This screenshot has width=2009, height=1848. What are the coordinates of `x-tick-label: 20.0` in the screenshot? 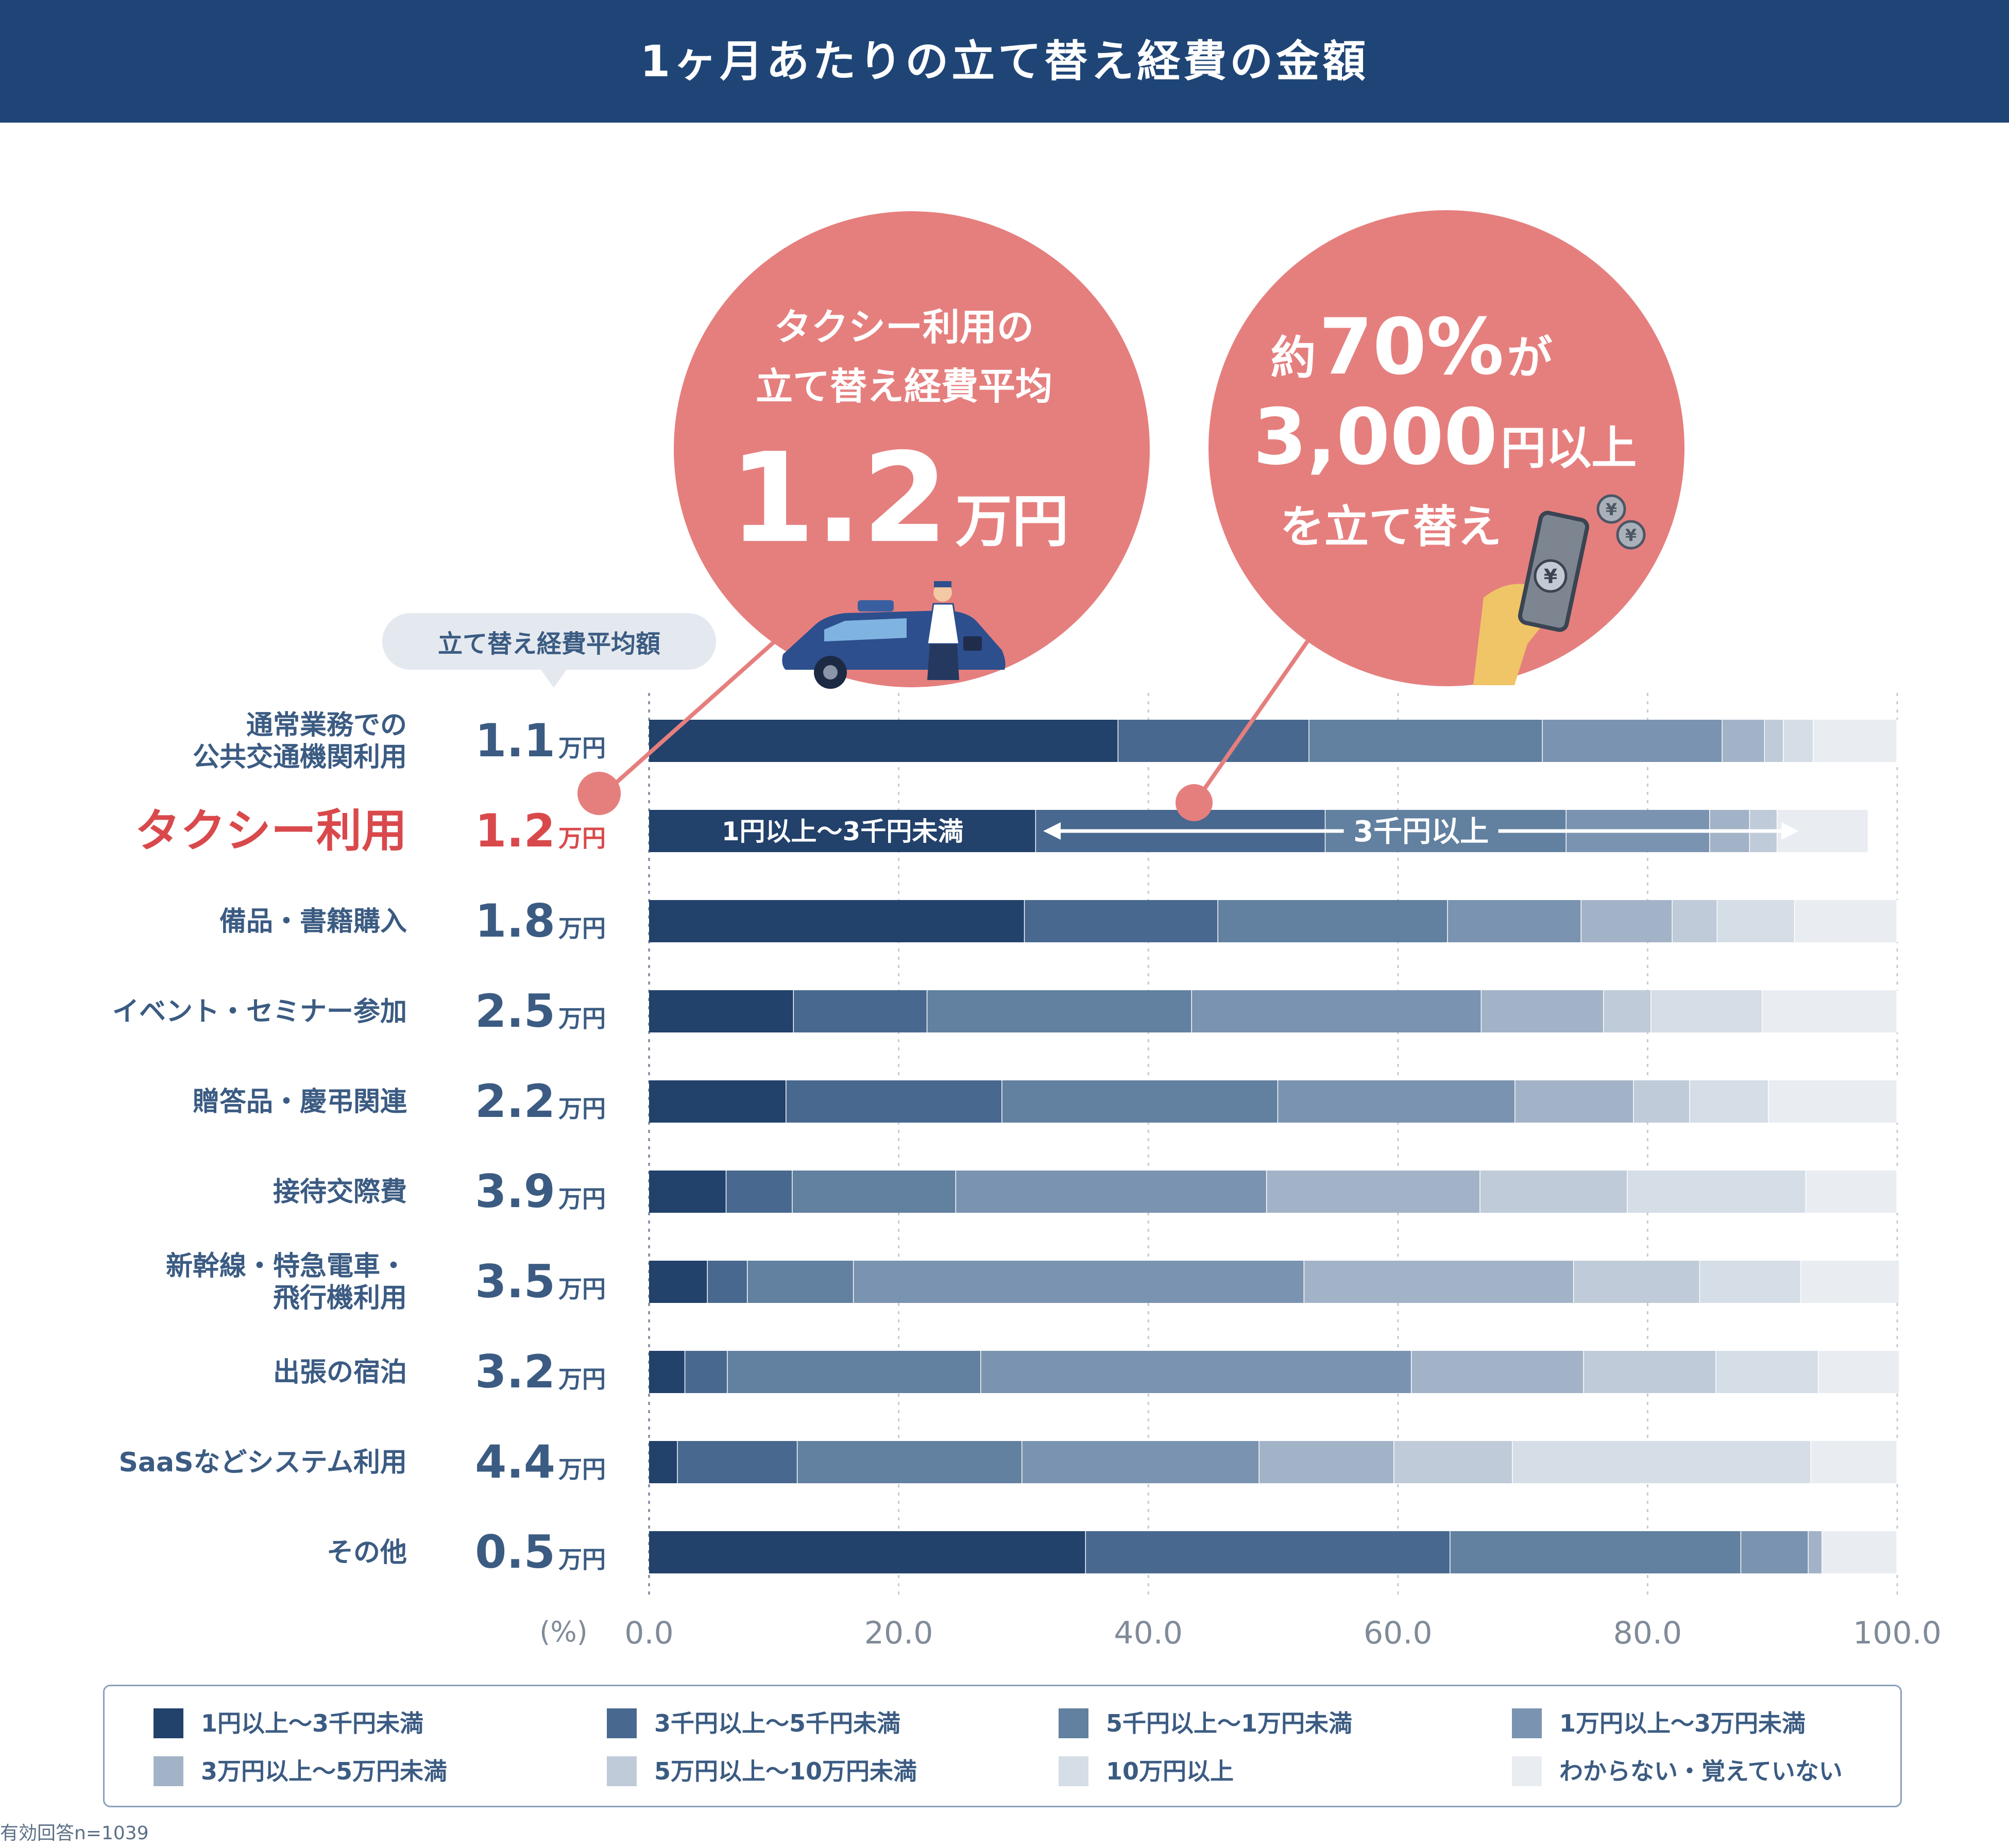 It's located at (898, 1633).